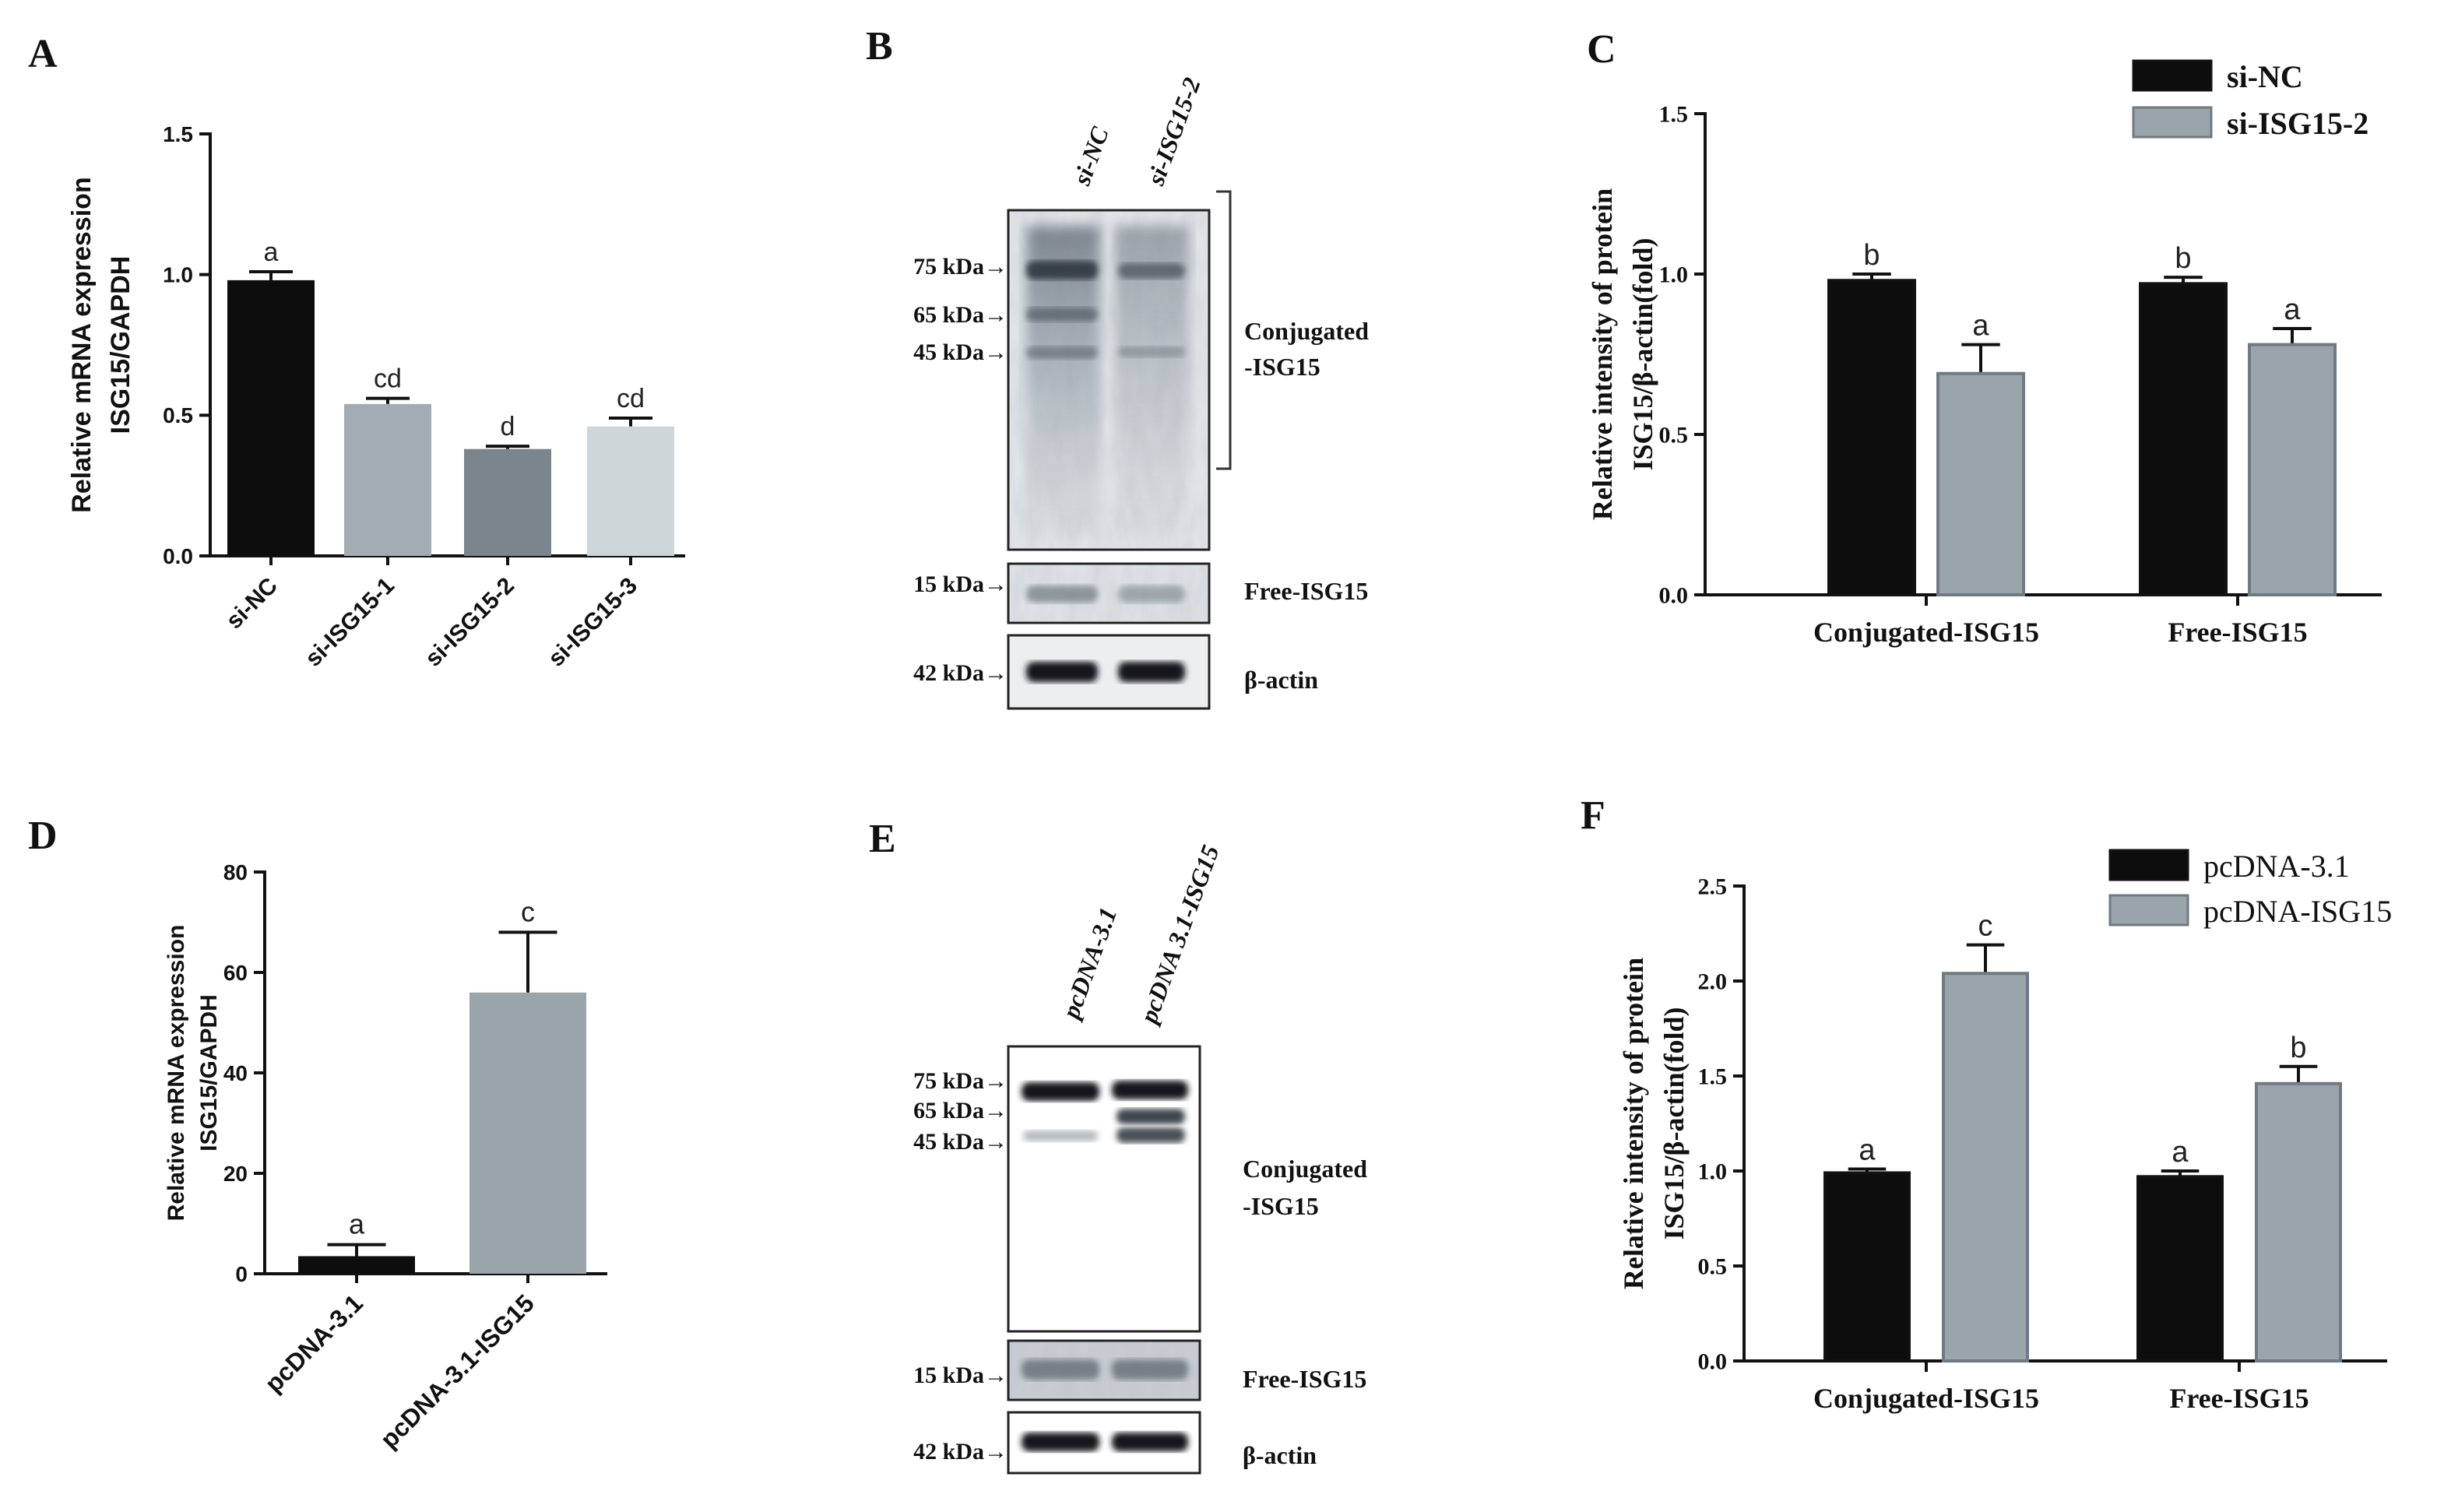 Image resolution: width=2437 pixels, height=1512 pixels. Describe the element at coordinates (592, 622) in the screenshot. I see `x-tick-label: si-ISG15-3` at that location.